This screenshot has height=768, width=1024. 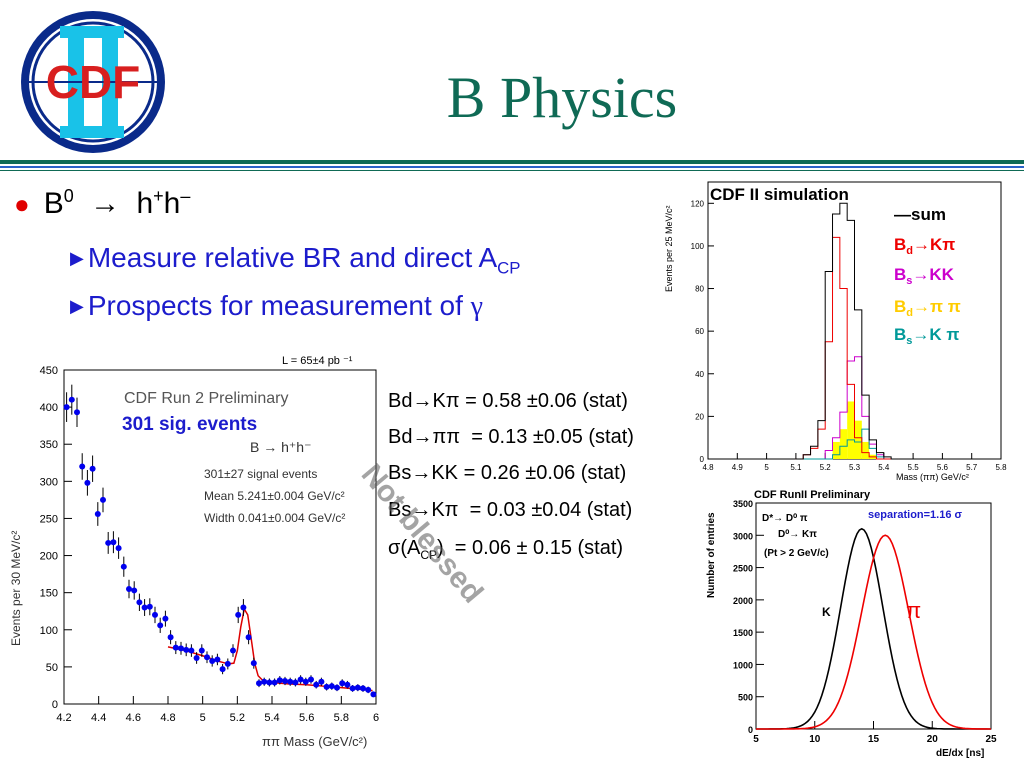 What do you see at coordinates (511, 437) in the screenshot?
I see `result-line: Bd→ππ = 0.13 ±0.05 (stat)` at bounding box center [511, 437].